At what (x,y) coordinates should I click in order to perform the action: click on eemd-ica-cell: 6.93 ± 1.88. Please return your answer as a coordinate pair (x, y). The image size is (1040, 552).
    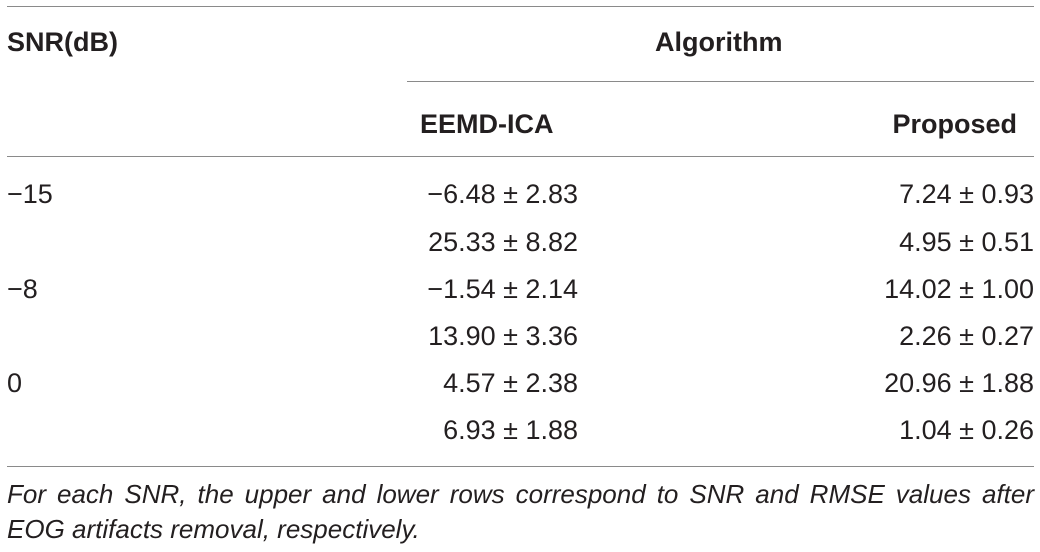
    Looking at the image, I should click on (510, 430).